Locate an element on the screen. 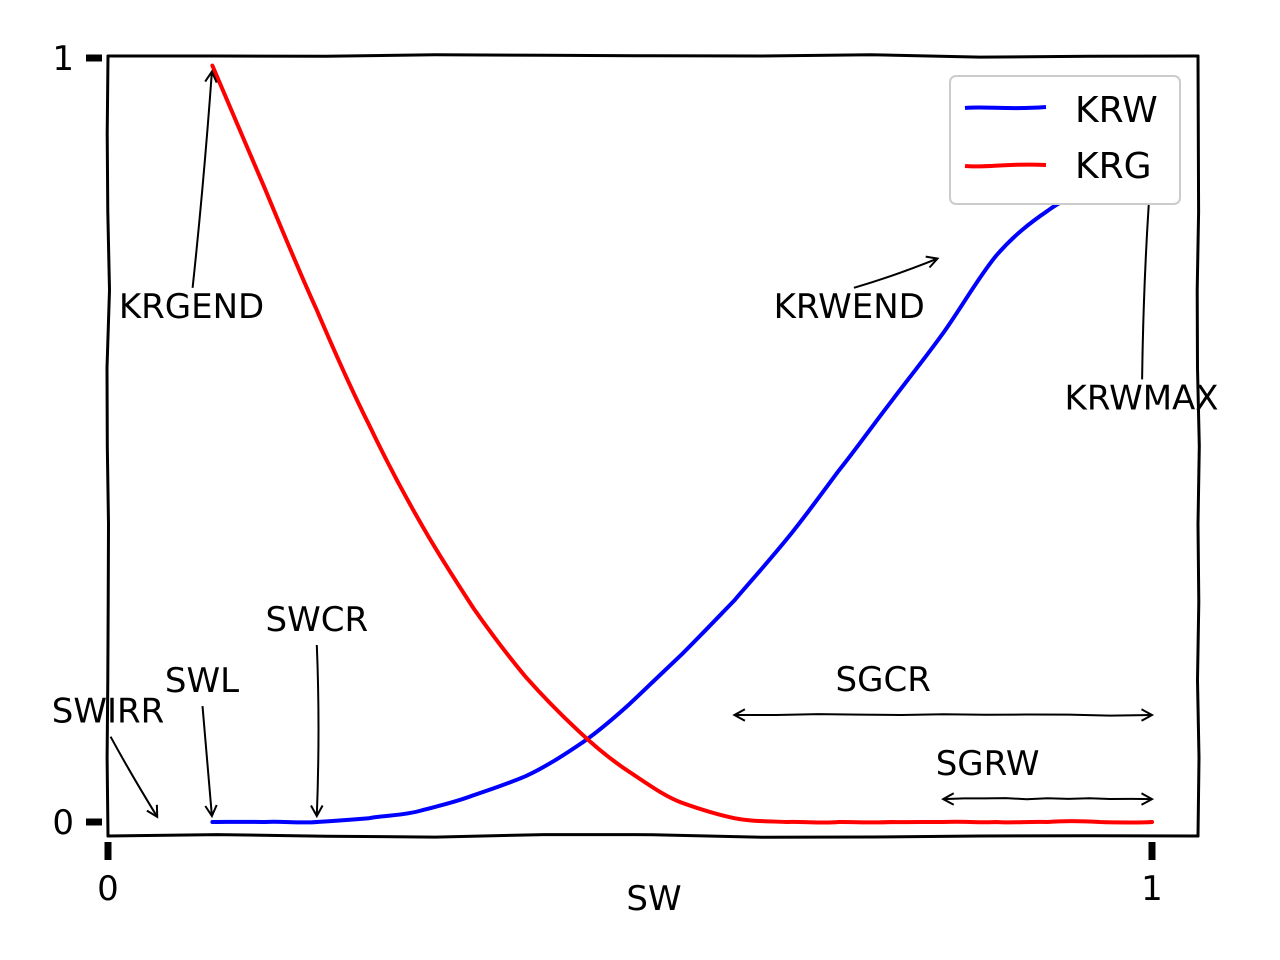 The height and width of the screenshot is (960, 1280). annotation-arrowhead-krgend is located at coordinates (211, 76).